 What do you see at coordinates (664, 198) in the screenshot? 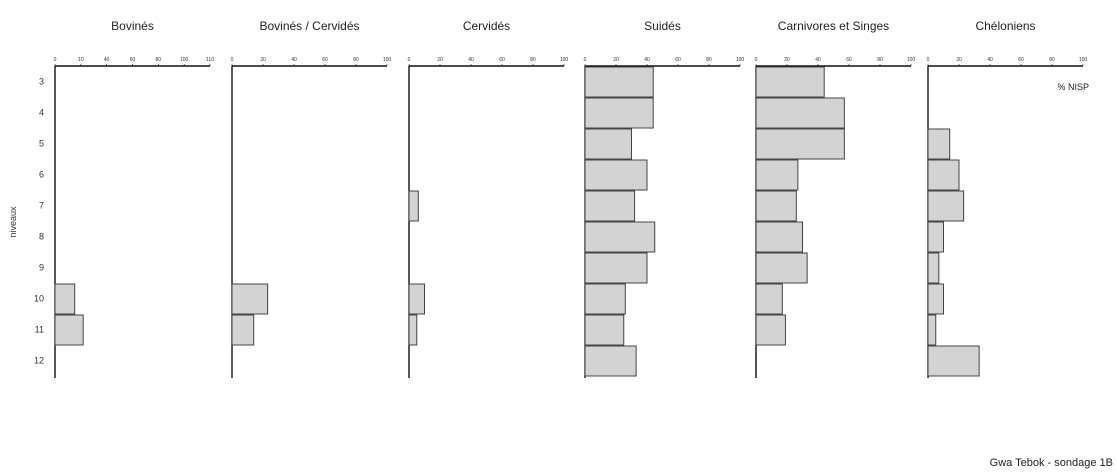
I see `panel: Suidés 0 20 40 60 80 100` at bounding box center [664, 198].